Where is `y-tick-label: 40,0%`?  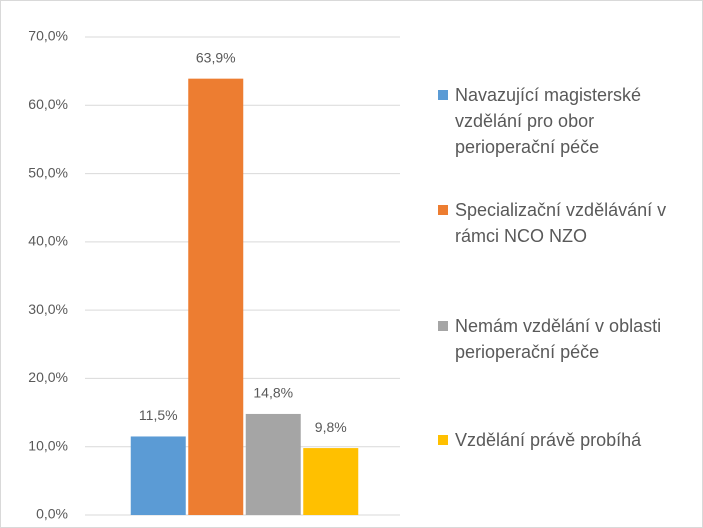 y-tick-label: 40,0% is located at coordinates (48, 241).